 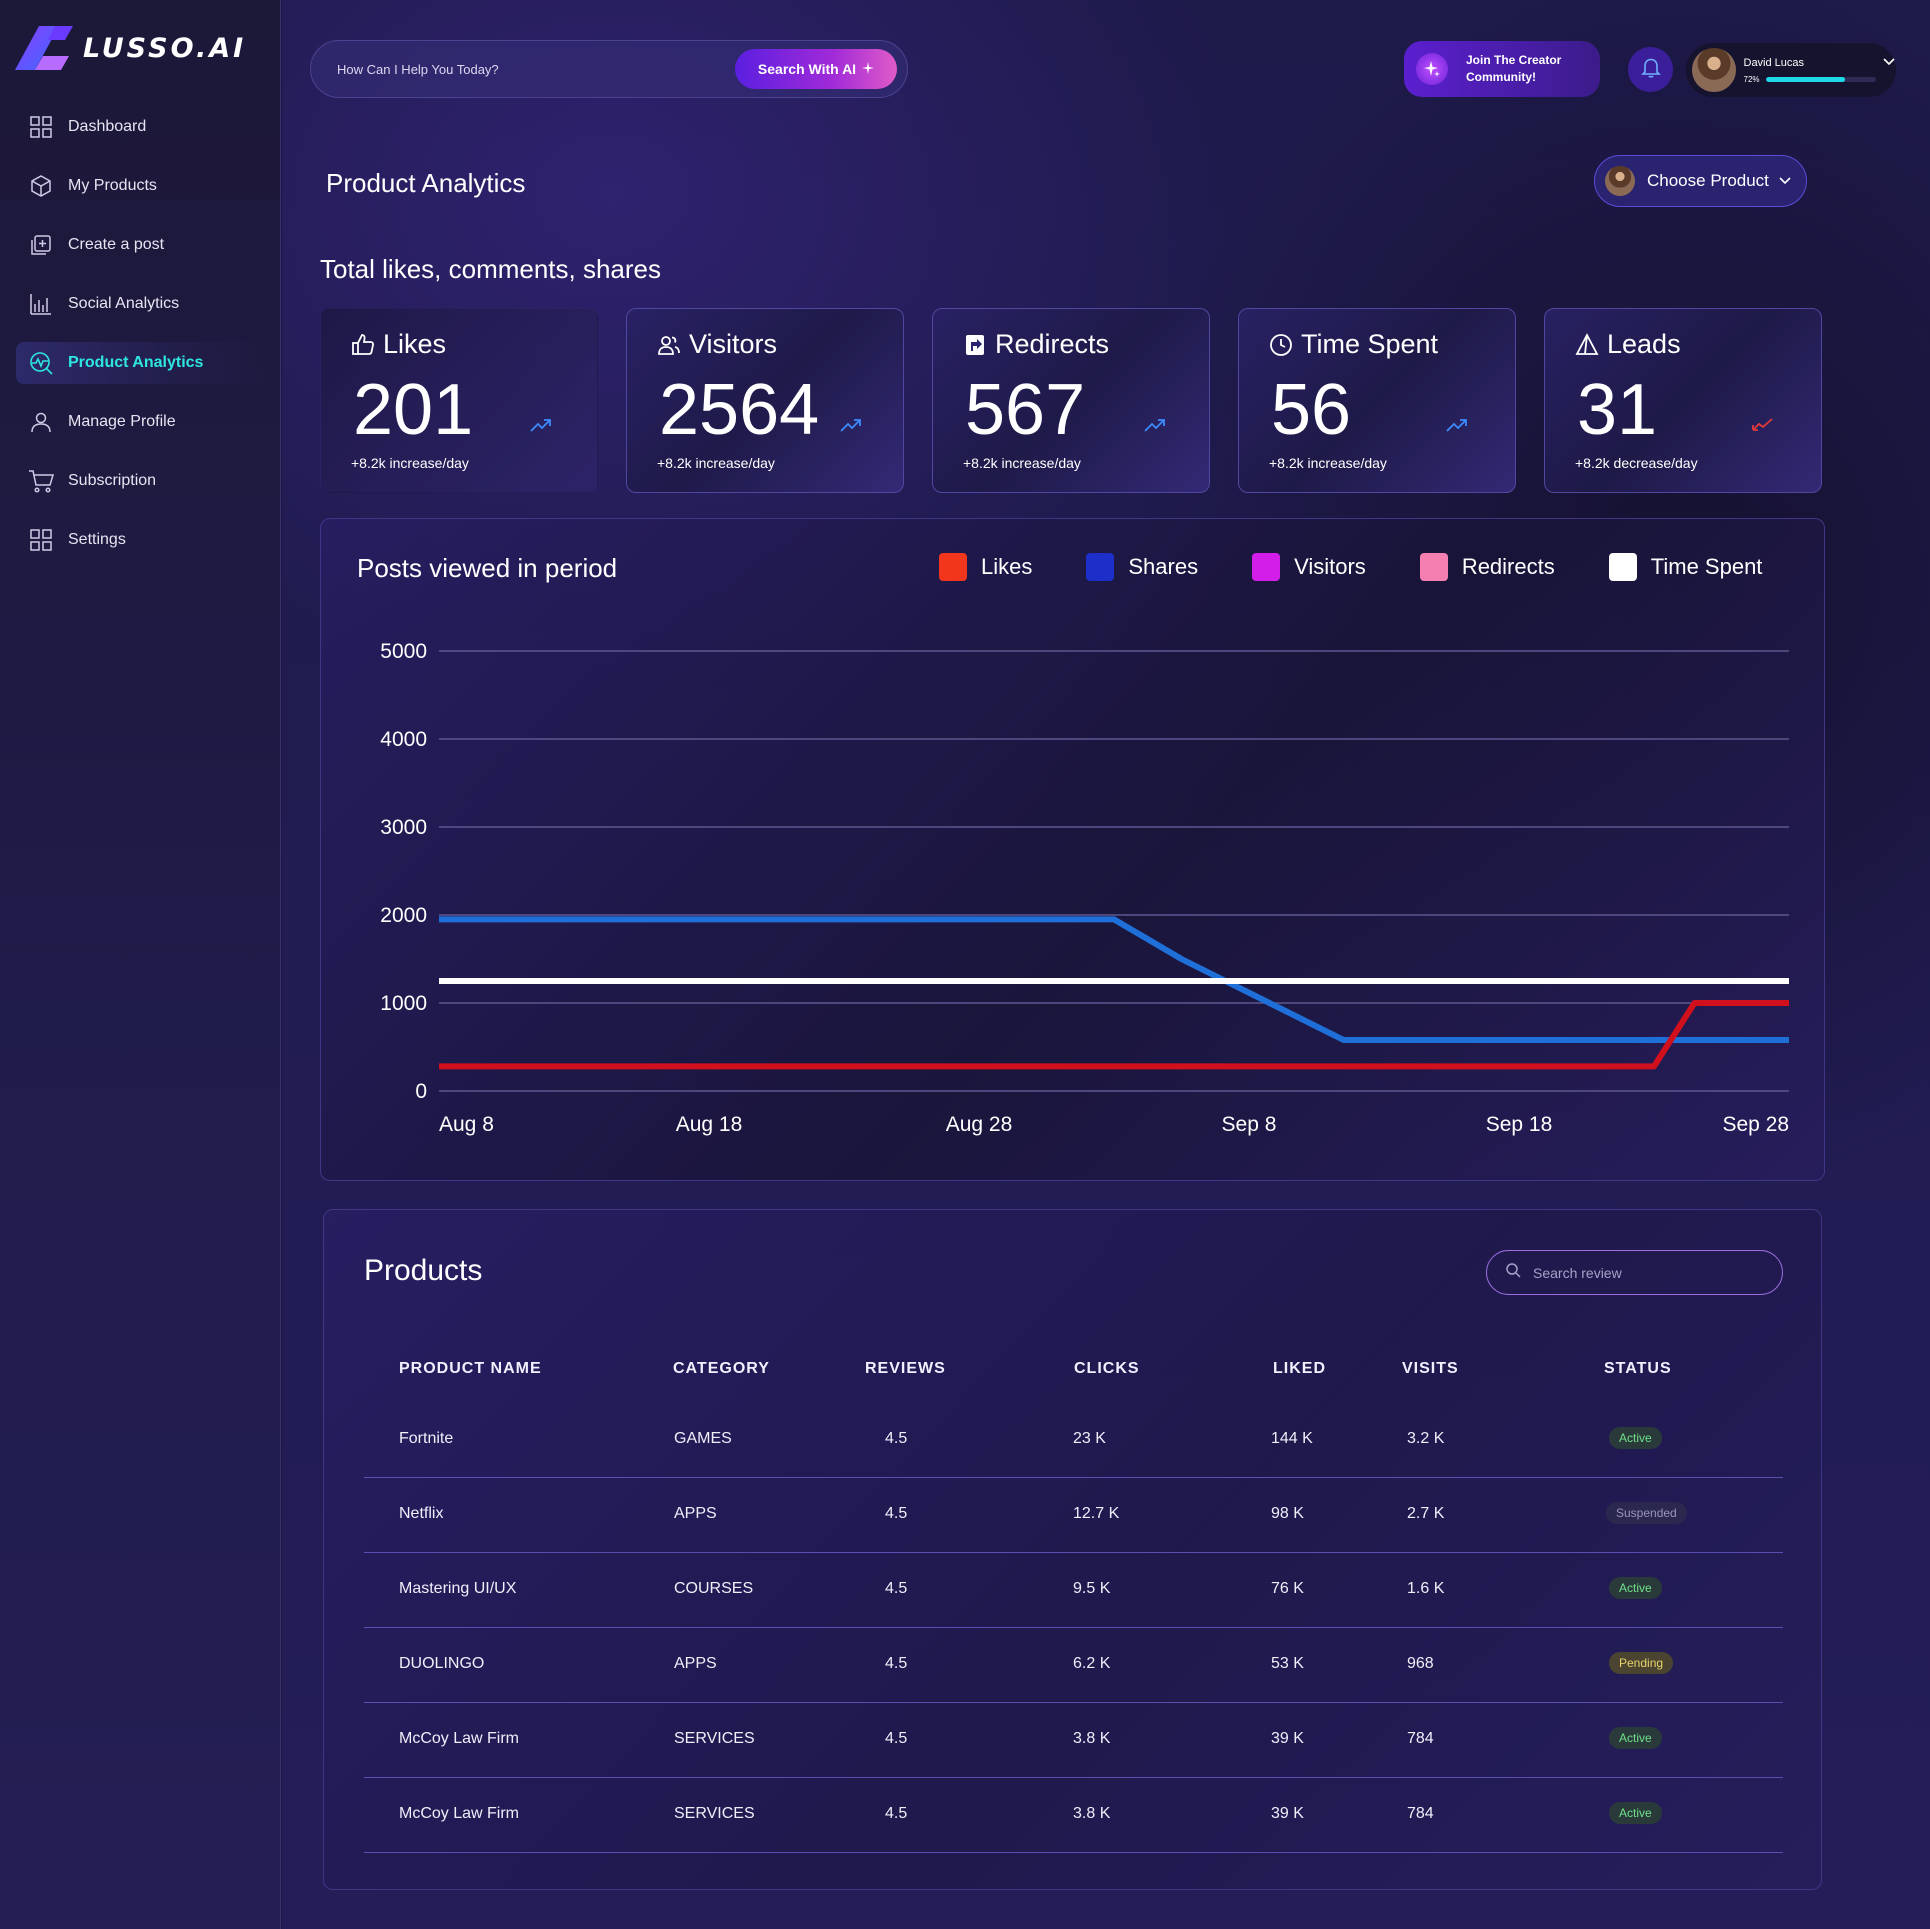 What do you see at coordinates (1646, 1513) in the screenshot?
I see `status-badge: Suspended` at bounding box center [1646, 1513].